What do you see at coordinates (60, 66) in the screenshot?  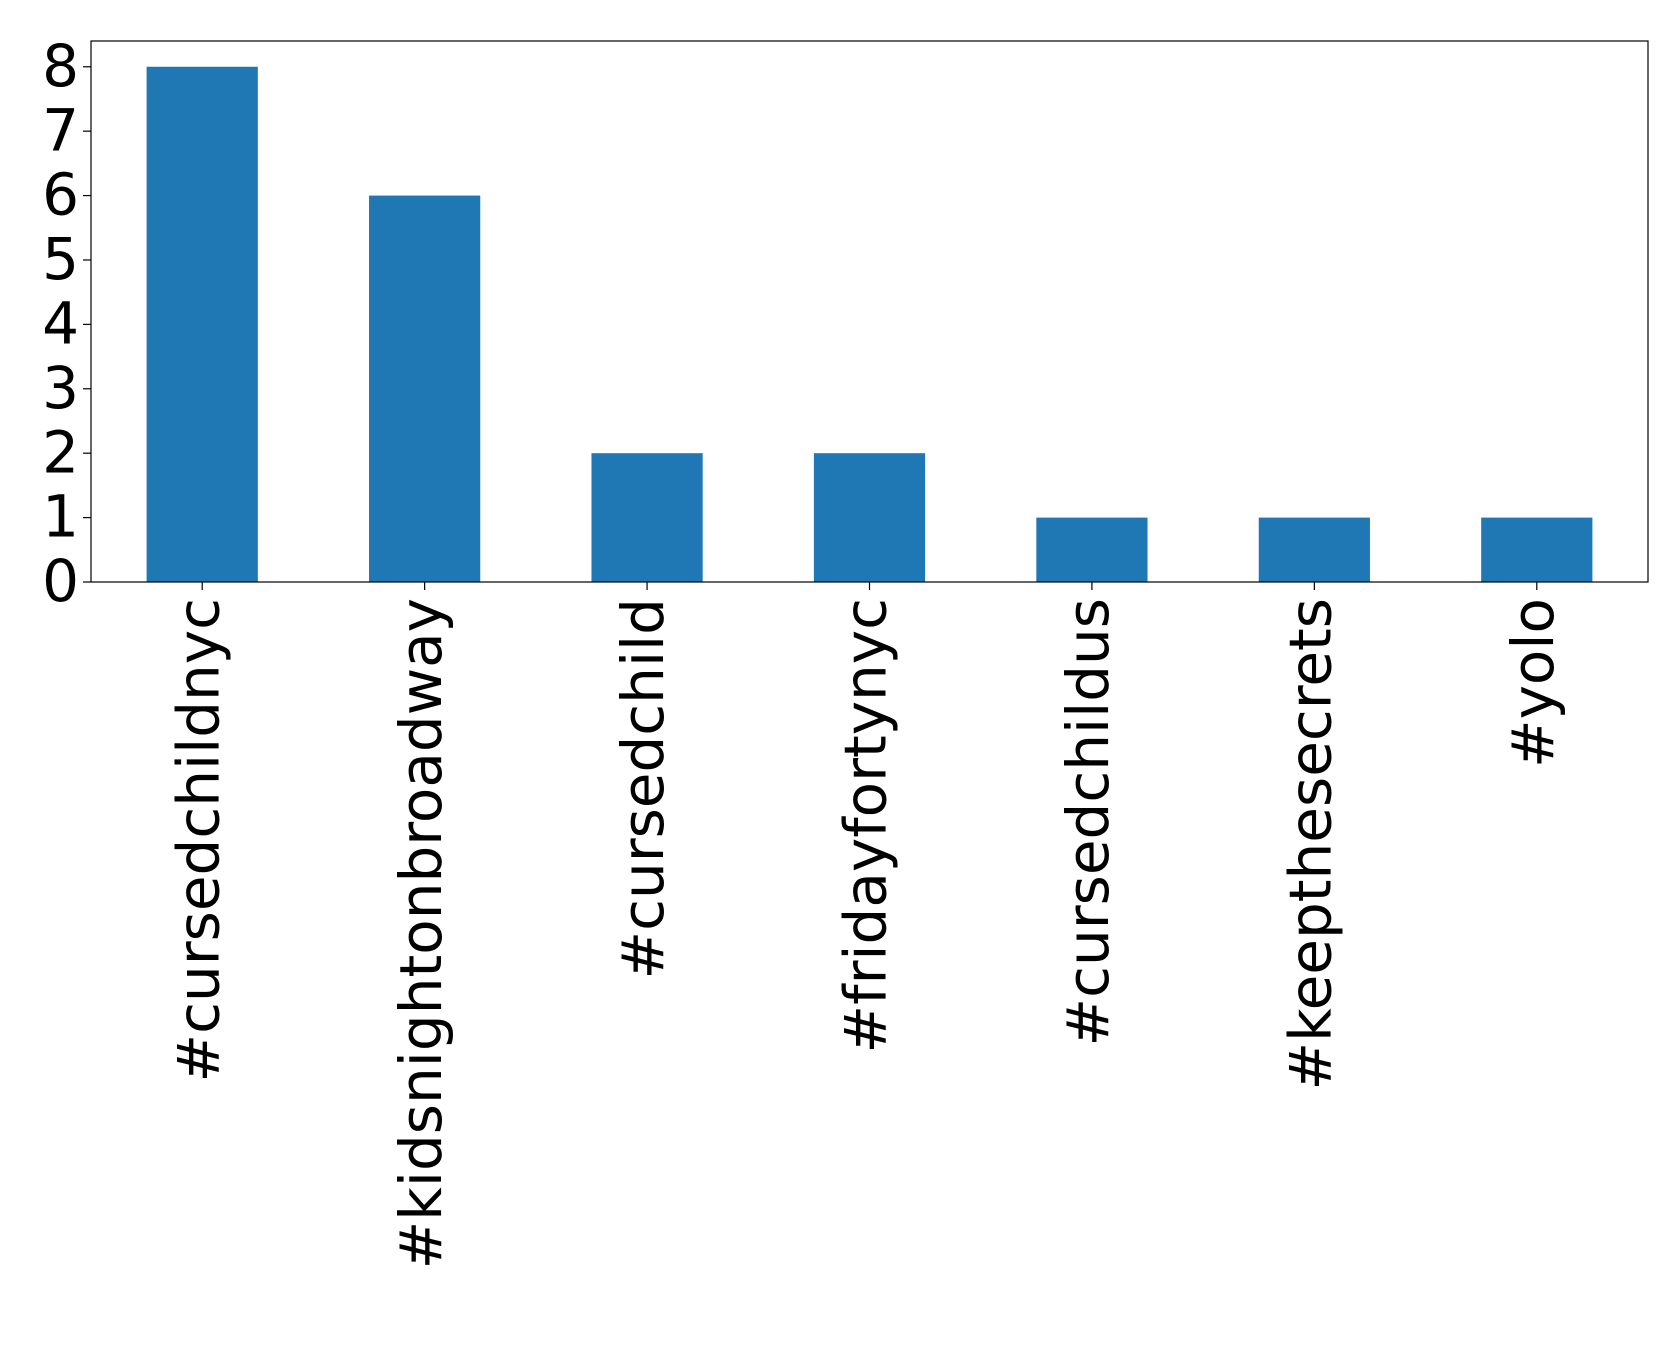 I see `y-tick-label: 8` at bounding box center [60, 66].